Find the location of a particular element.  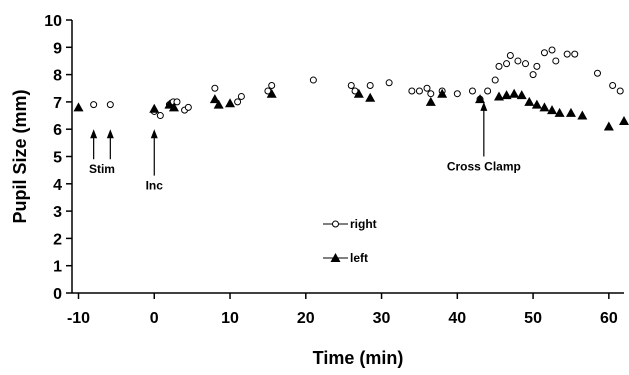

legend-right-marker is located at coordinates (335, 224).